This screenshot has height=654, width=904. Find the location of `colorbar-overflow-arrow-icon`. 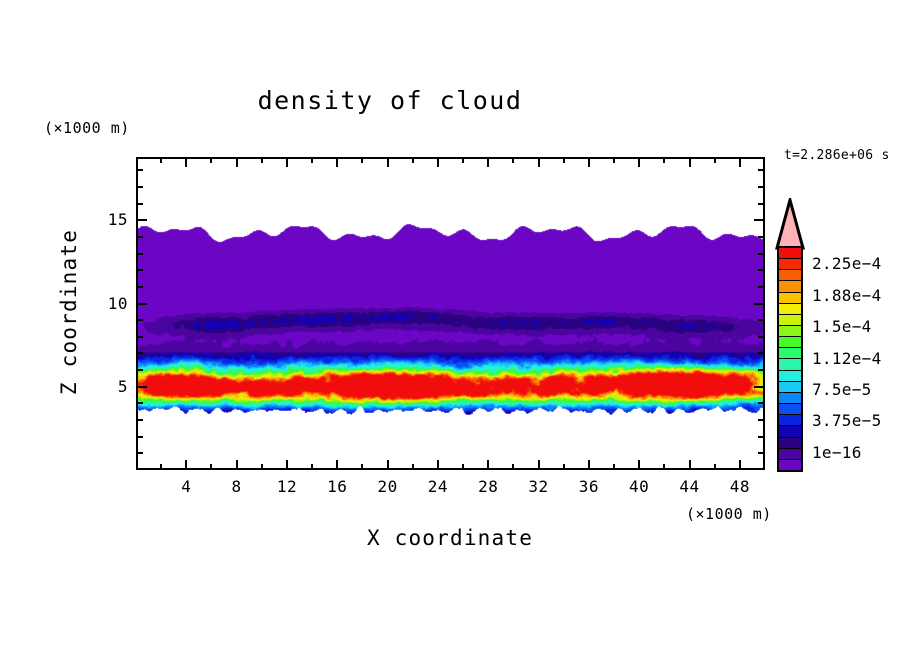

colorbar-overflow-arrow-icon is located at coordinates (790, 224).